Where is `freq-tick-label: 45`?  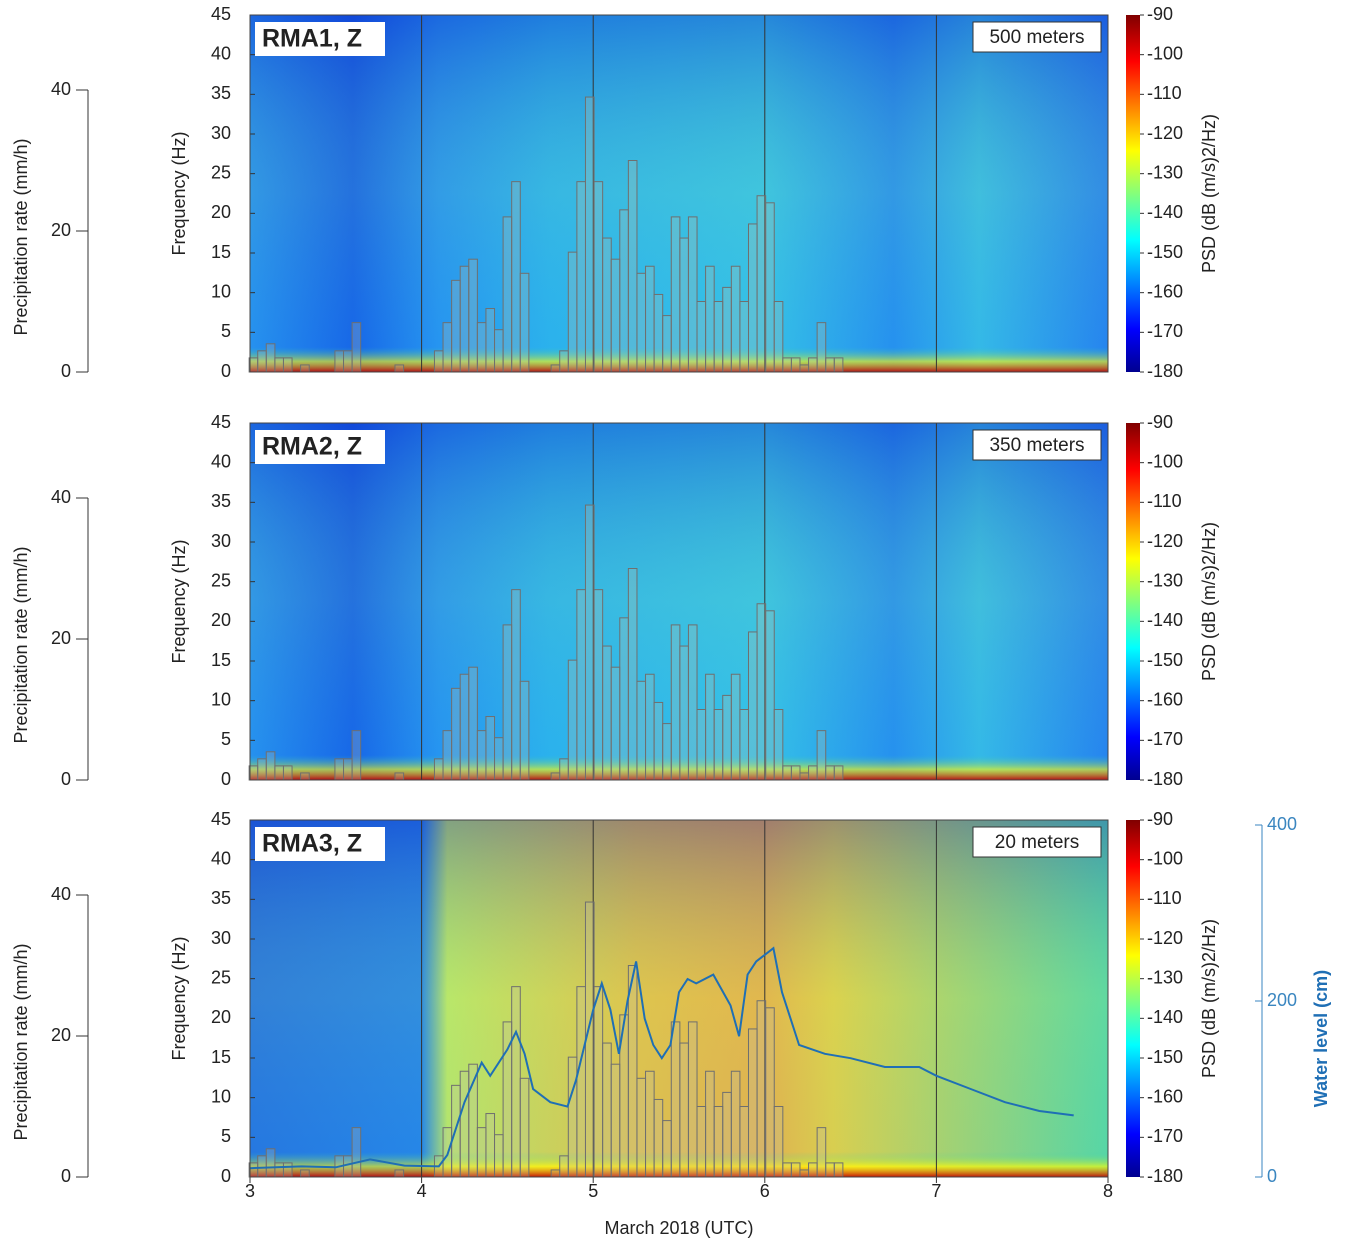 freq-tick-label: 45 is located at coordinates (221, 14).